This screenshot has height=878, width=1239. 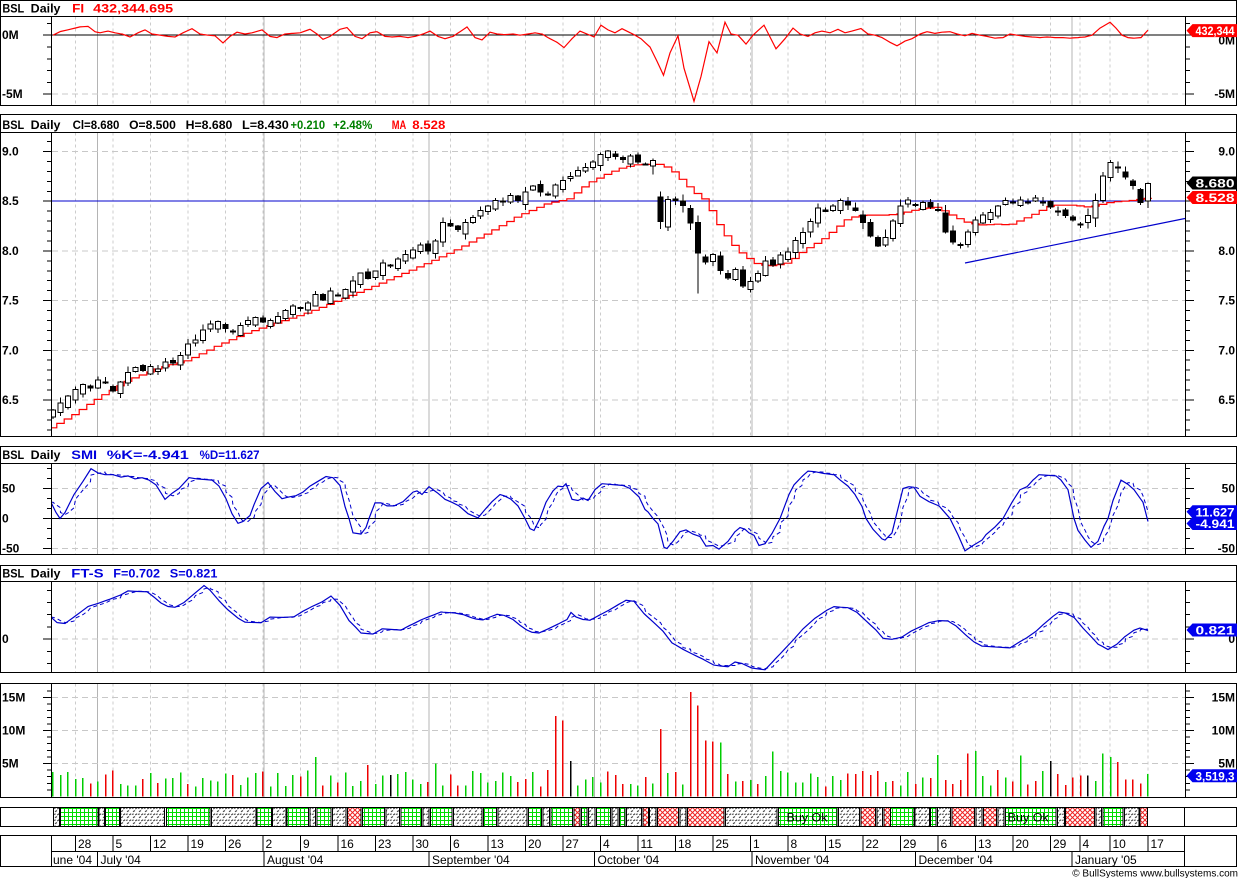 I want to click on svg-text: 11.627, so click(x=1215, y=512).